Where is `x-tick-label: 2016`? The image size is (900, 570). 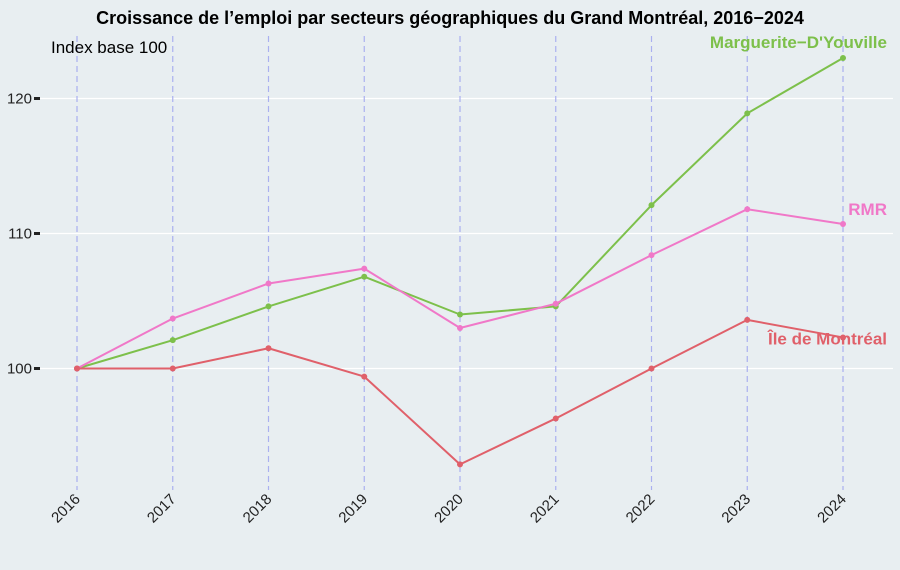
x-tick-label: 2016 is located at coordinates (66, 509).